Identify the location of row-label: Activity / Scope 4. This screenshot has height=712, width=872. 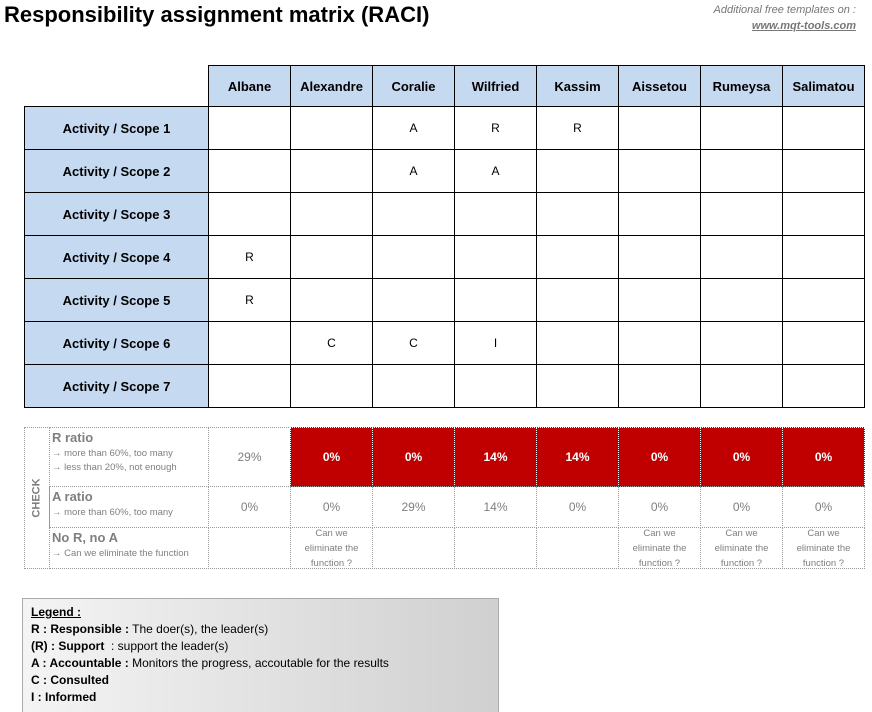
(116, 257).